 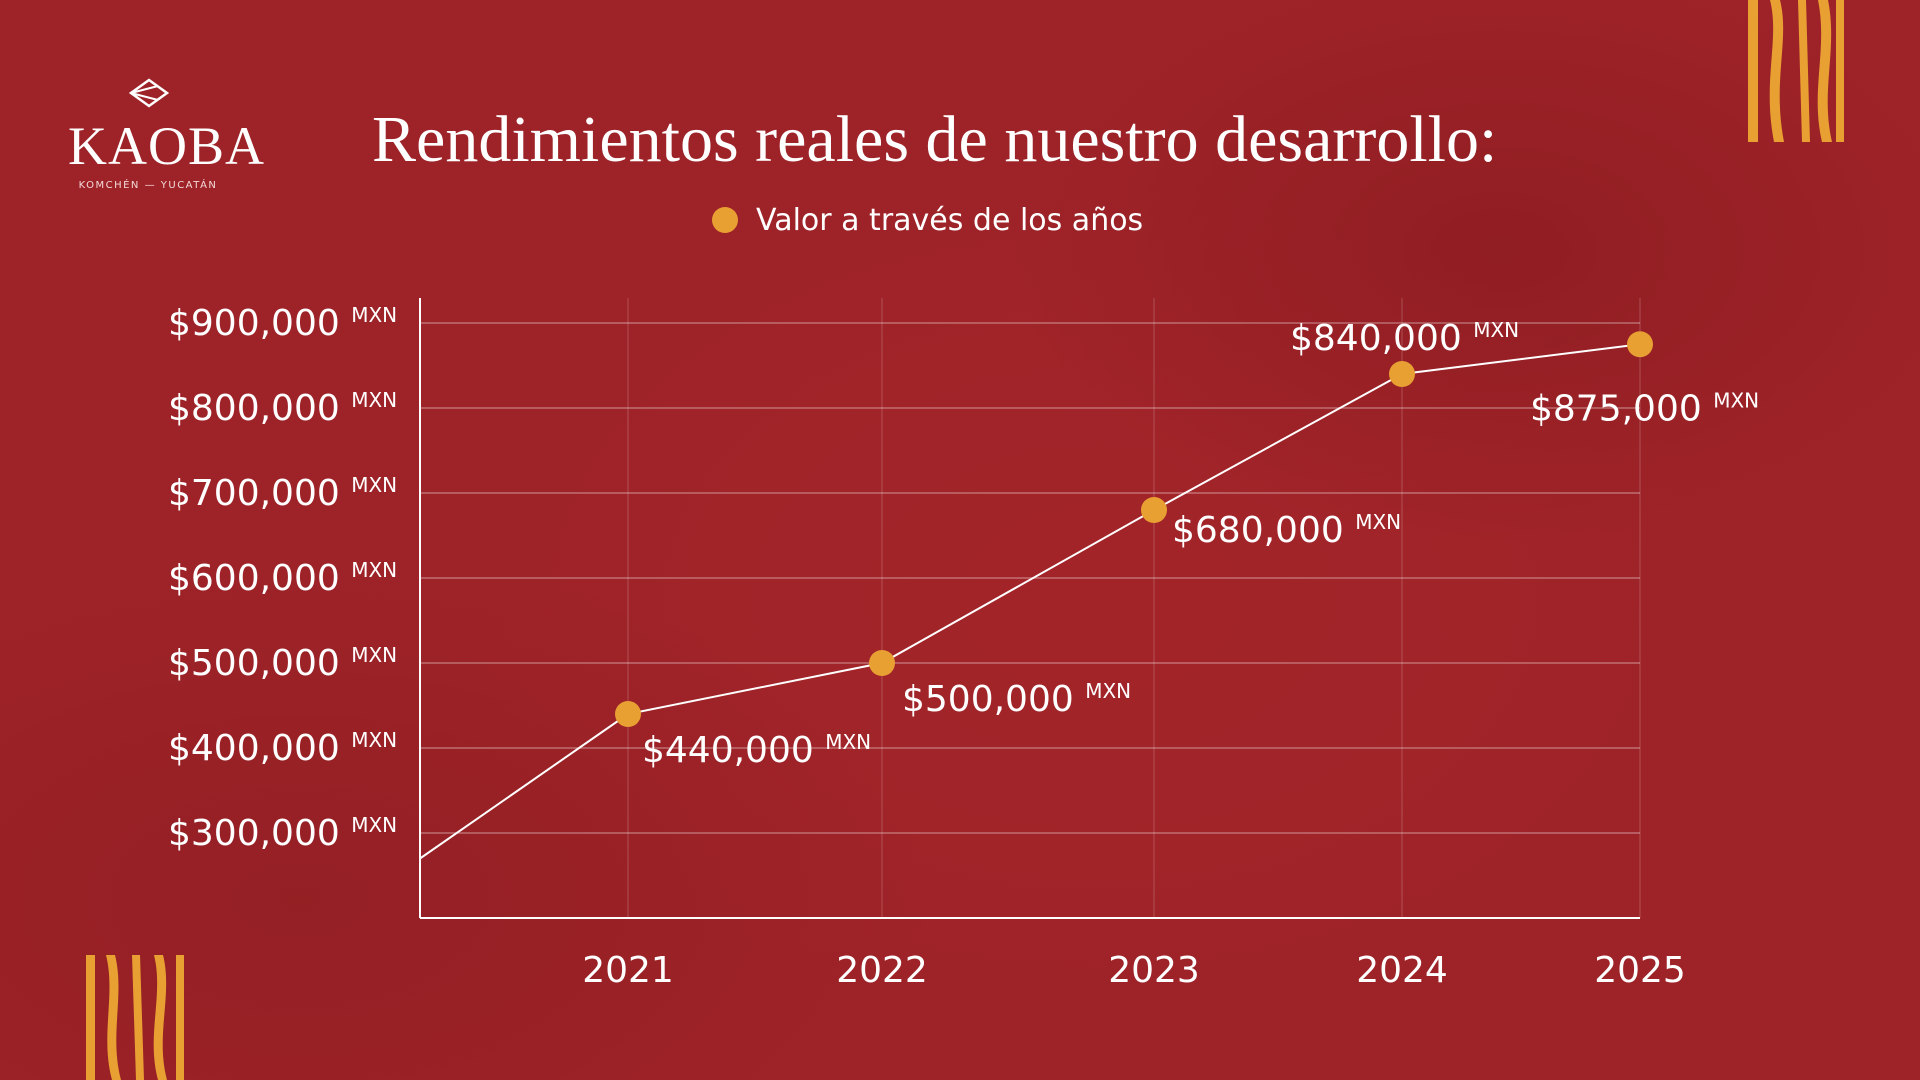 What do you see at coordinates (282, 493) in the screenshot?
I see `y-tick-label: $700,000 MXN` at bounding box center [282, 493].